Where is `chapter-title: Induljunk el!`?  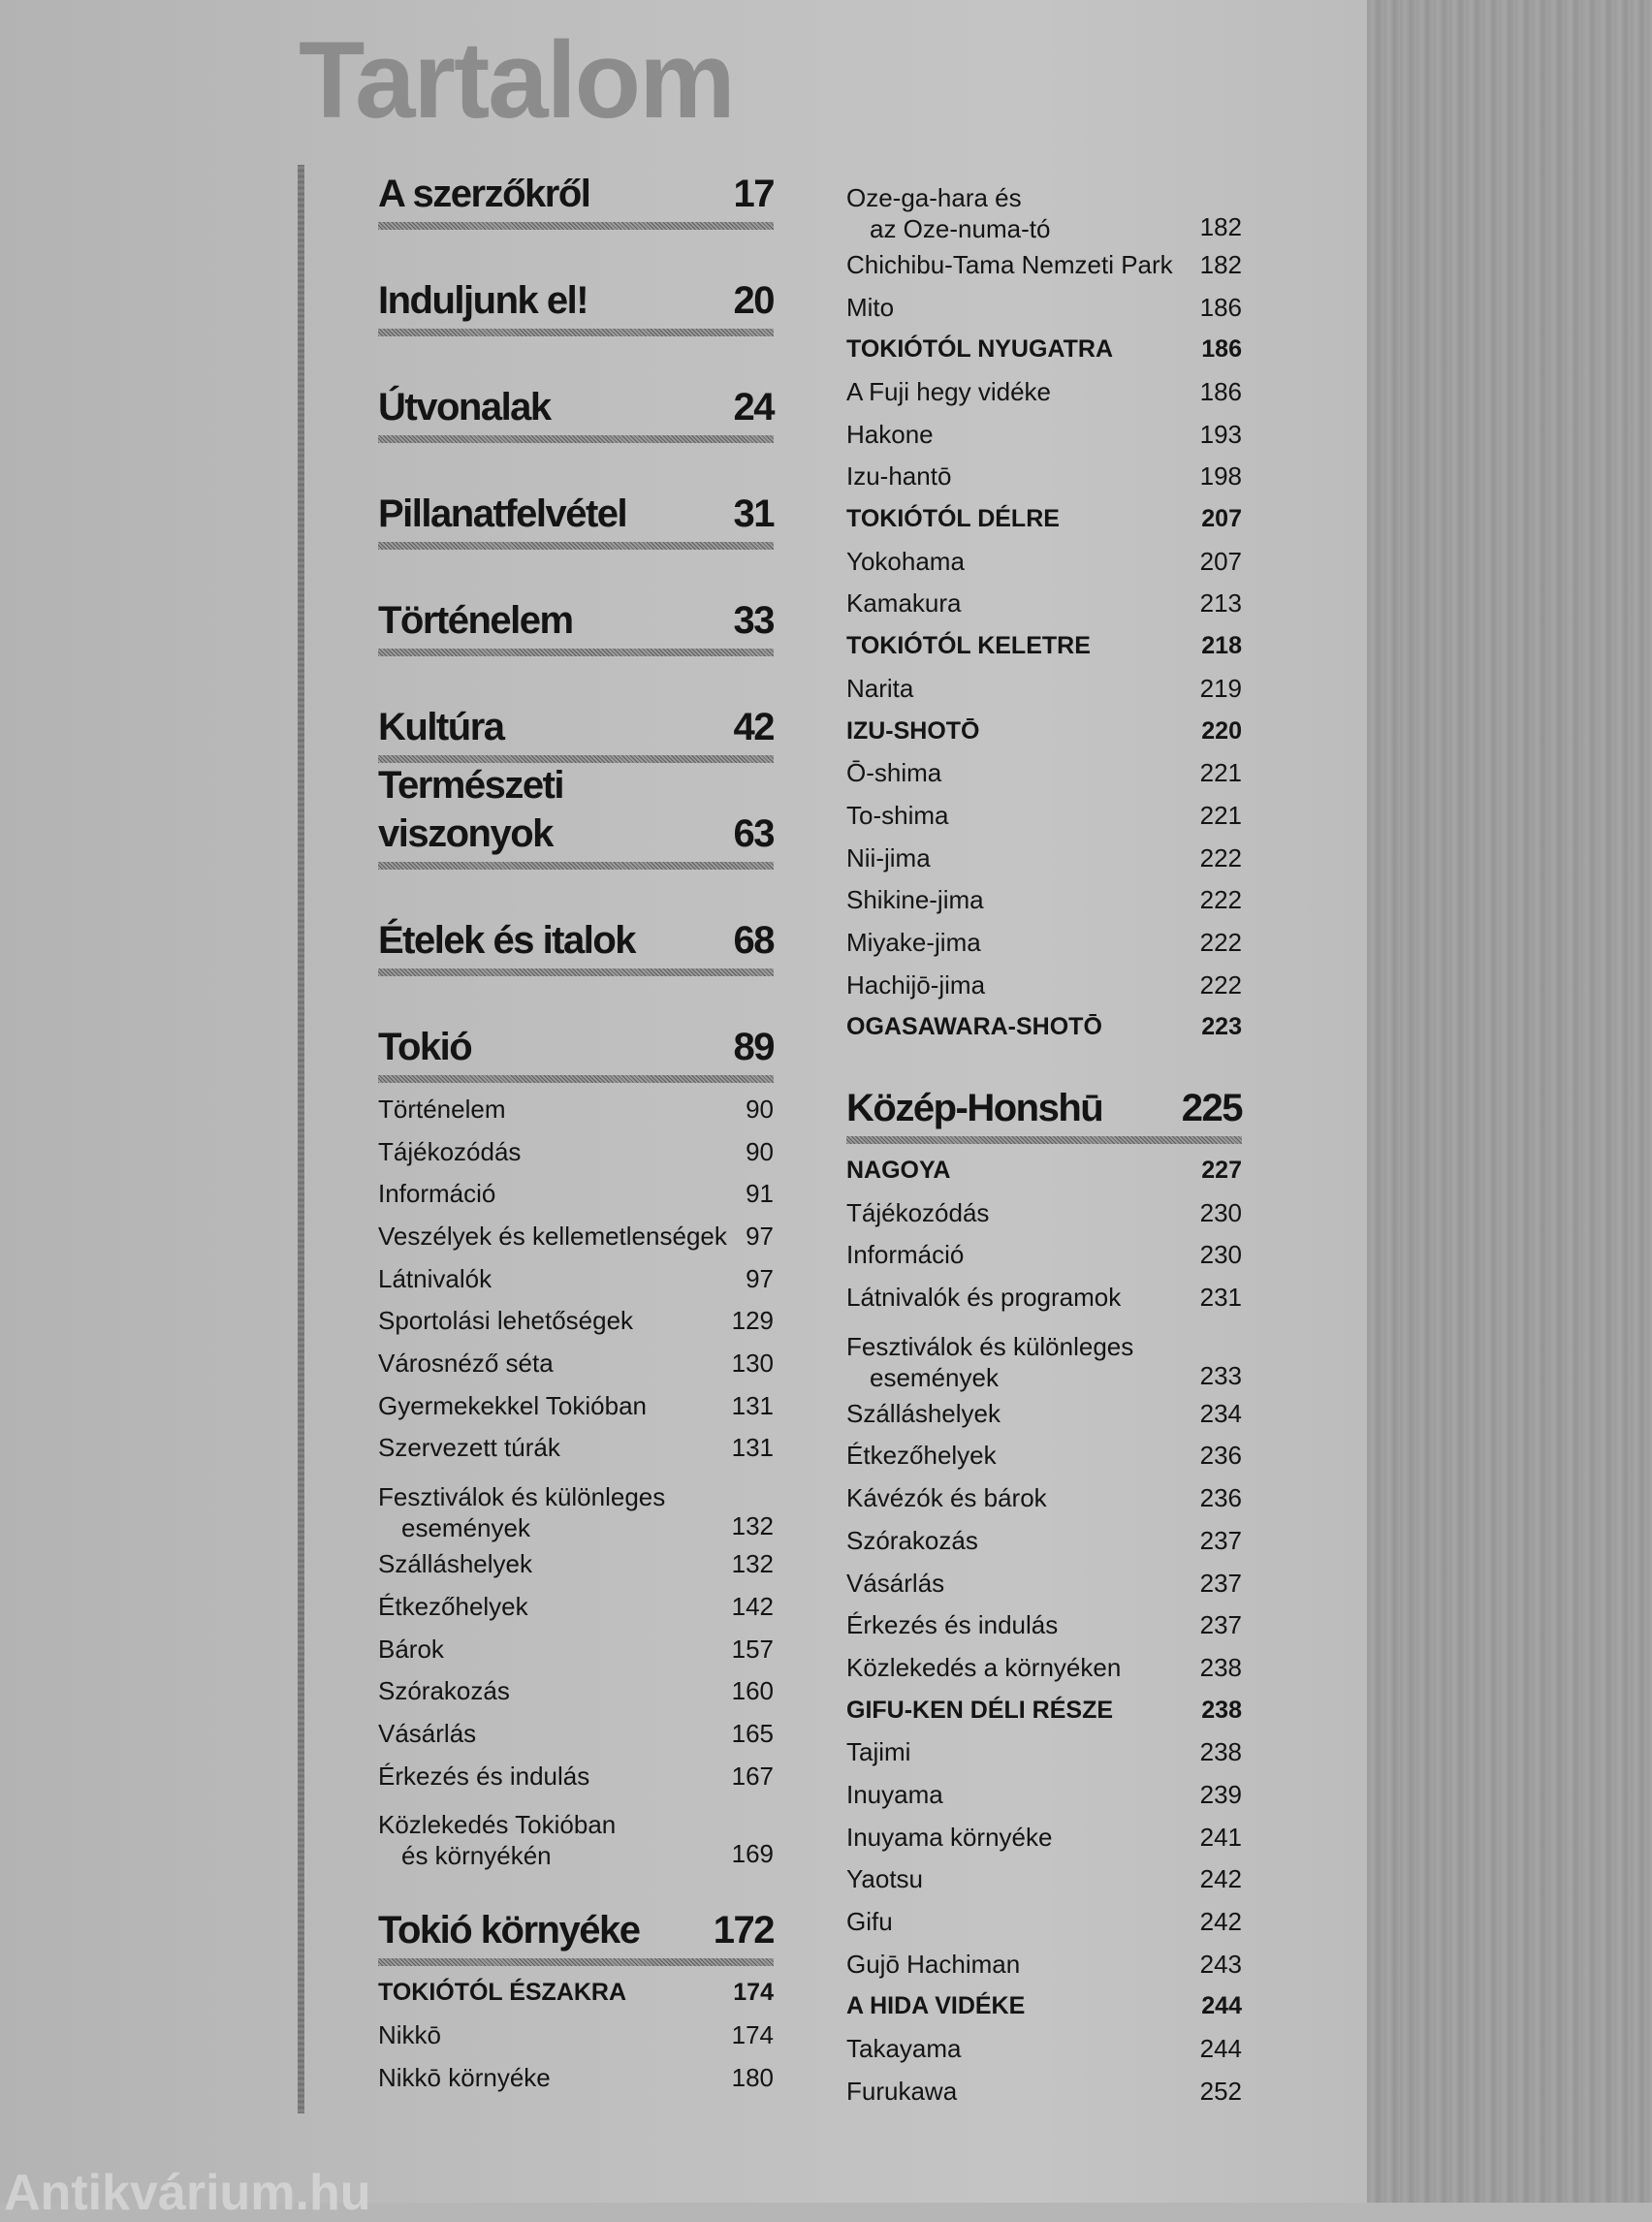 chapter-title: Induljunk el! is located at coordinates (484, 300).